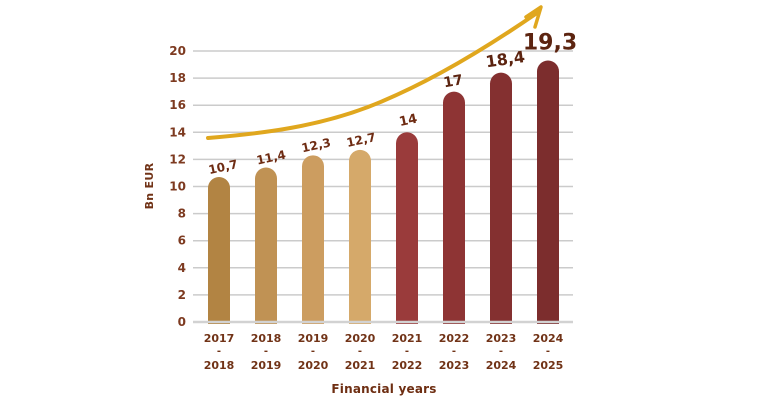  I want to click on y-tick-label: 10, so click(177, 187).